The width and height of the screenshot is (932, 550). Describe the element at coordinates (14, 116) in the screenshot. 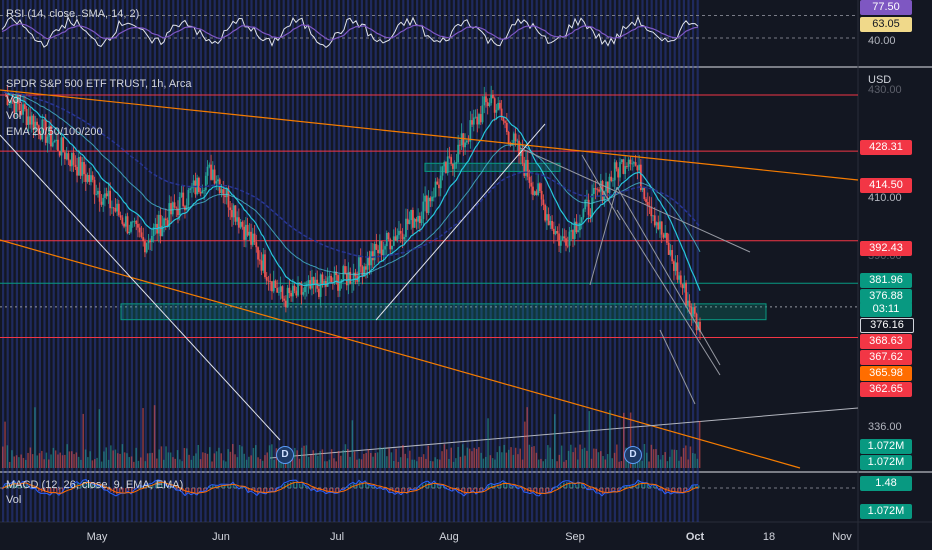

I see `volume-indicator-label-2: Vol` at that location.